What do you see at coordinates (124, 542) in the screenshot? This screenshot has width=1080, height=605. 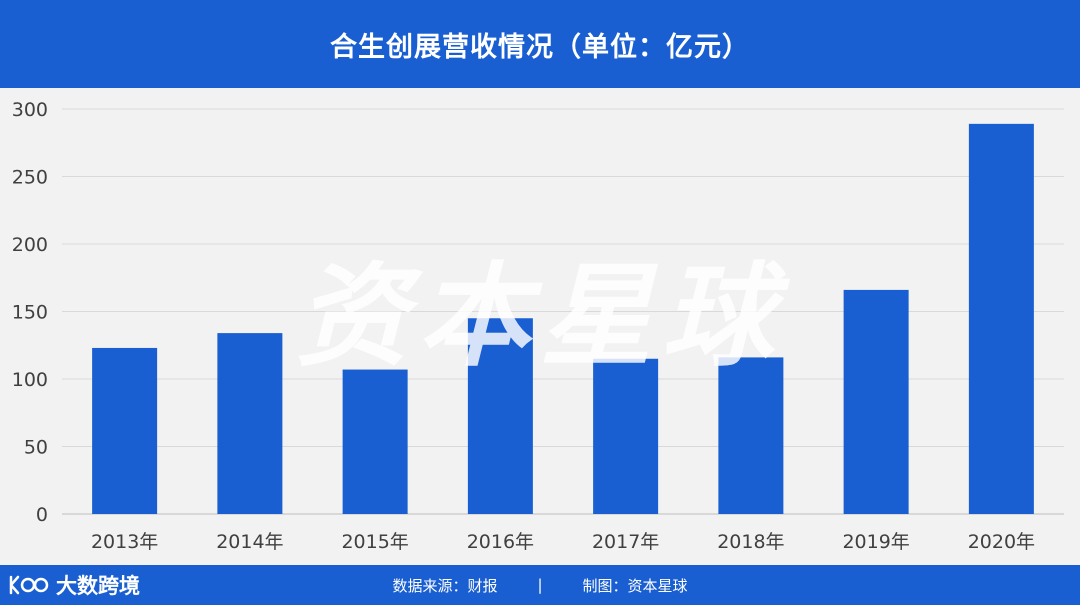 I see `x-tick-label: 2013年` at bounding box center [124, 542].